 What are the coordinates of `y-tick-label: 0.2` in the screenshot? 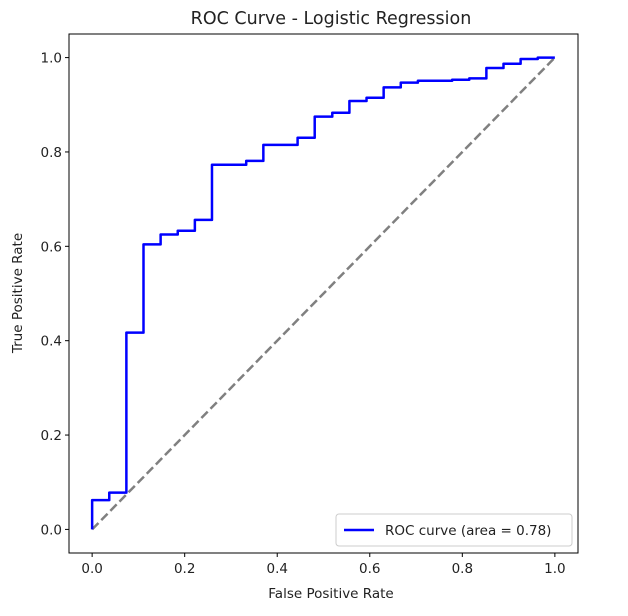 It's located at (51, 436).